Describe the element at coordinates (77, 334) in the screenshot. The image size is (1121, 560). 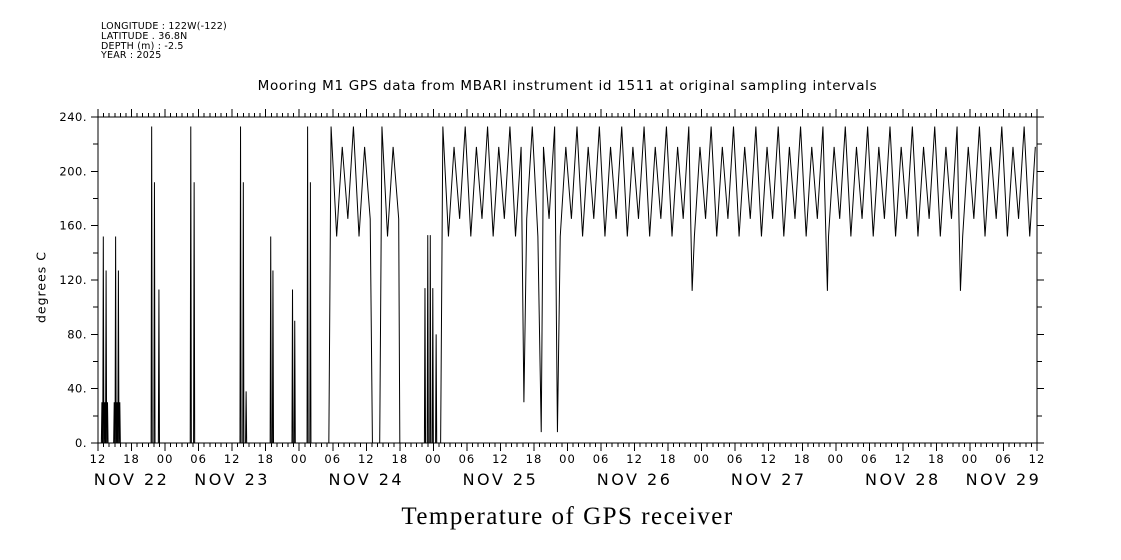
I see `y-tick-label: 80.` at that location.